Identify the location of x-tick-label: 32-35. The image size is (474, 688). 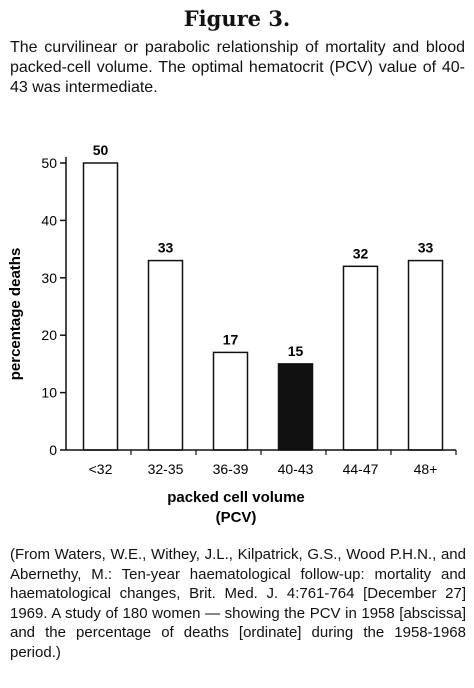
(166, 469).